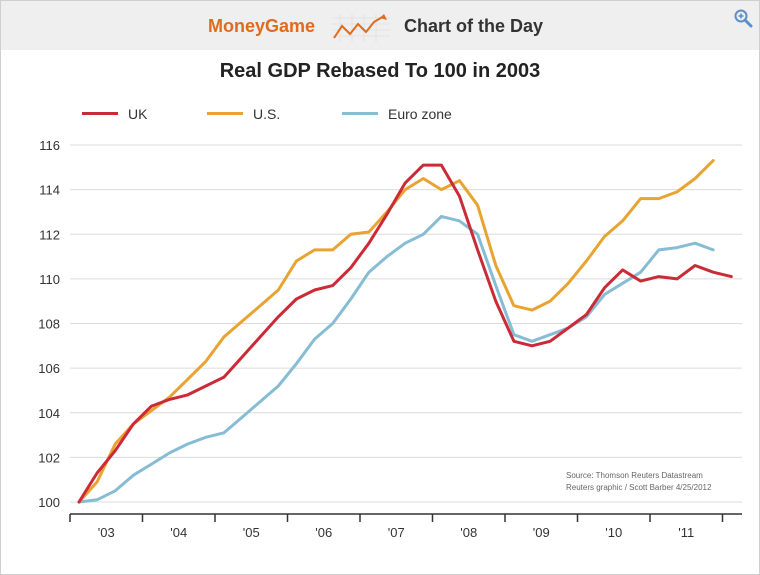 This screenshot has height=575, width=760. Describe the element at coordinates (178, 532) in the screenshot. I see `x-tick-label-1: '04` at that location.